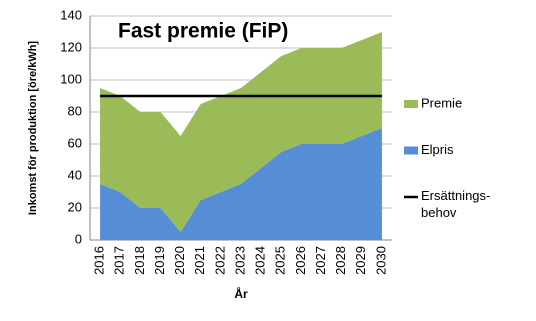 The image size is (536, 321). Describe the element at coordinates (203, 31) in the screenshot. I see `chart-title: Fast premie (FiP)` at that location.